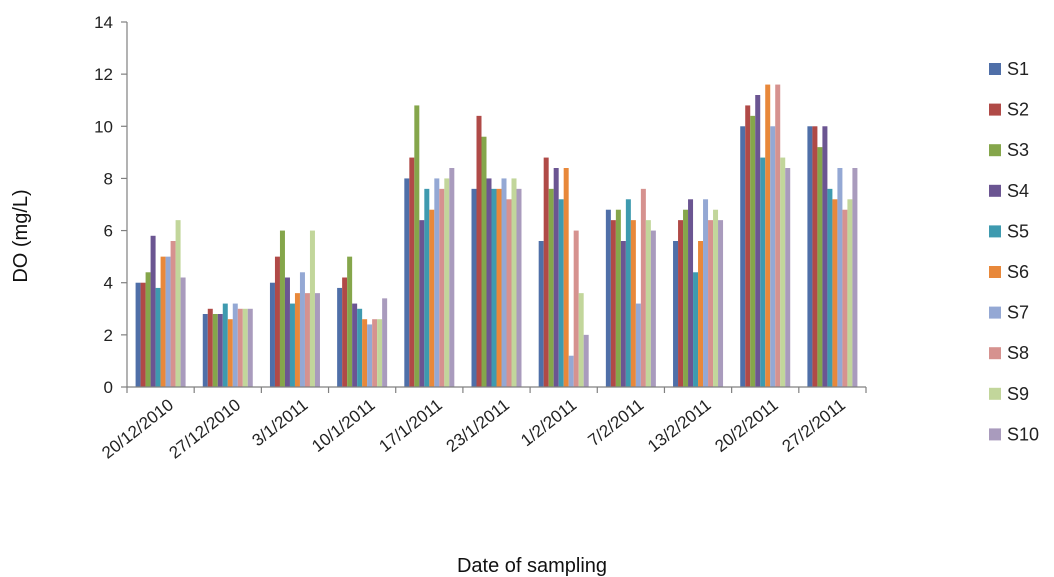 The image size is (1054, 577). Describe the element at coordinates (108, 387) in the screenshot. I see `y-tick-label: 0` at that location.